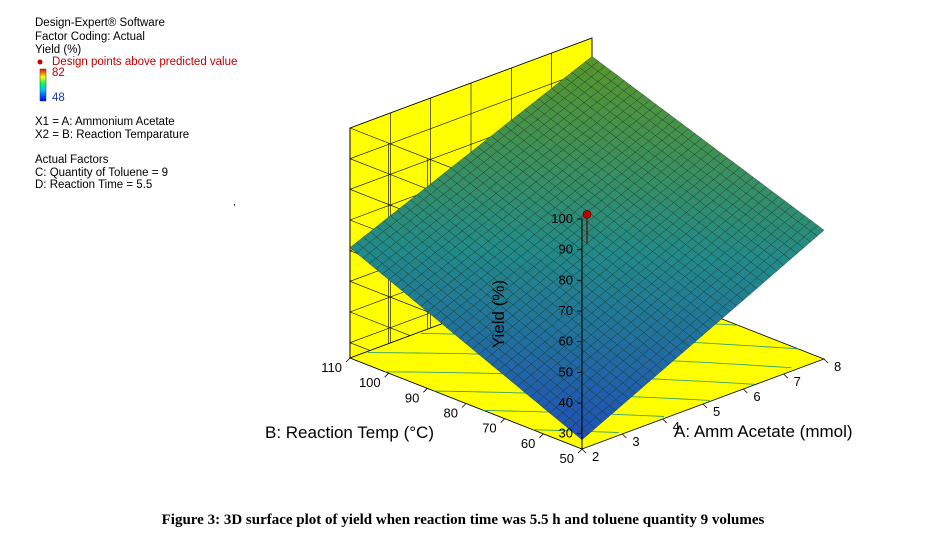 This screenshot has width=926, height=559. What do you see at coordinates (90, 37) in the screenshot?
I see `factor-coding: Factor Coding: Actual` at bounding box center [90, 37].